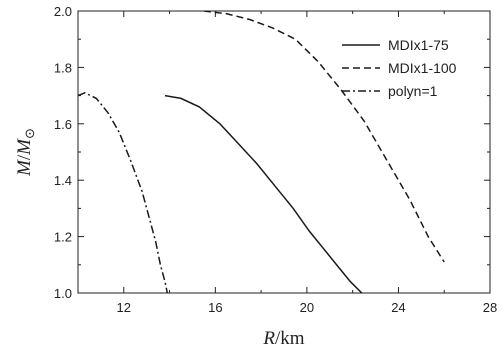  Describe the element at coordinates (490, 307) in the screenshot. I see `x-tick-label: 28` at that location.